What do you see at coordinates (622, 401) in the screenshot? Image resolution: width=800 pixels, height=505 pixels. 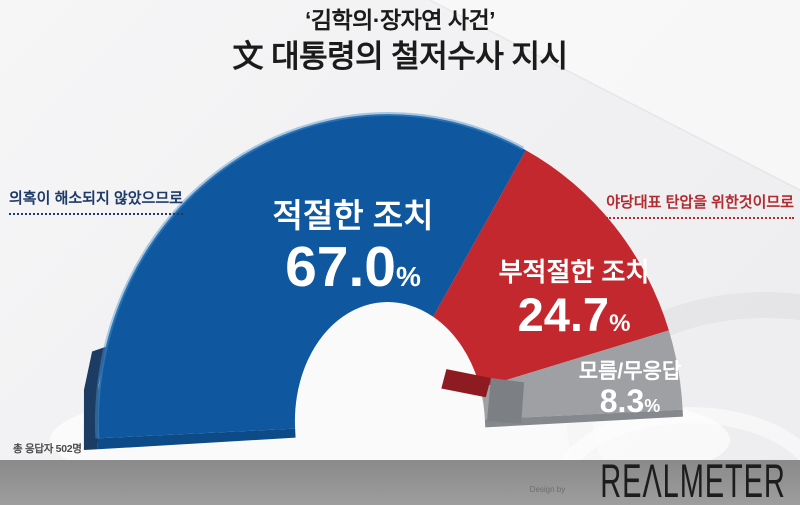 I see `segment-value-number: 8.3` at bounding box center [622, 401].